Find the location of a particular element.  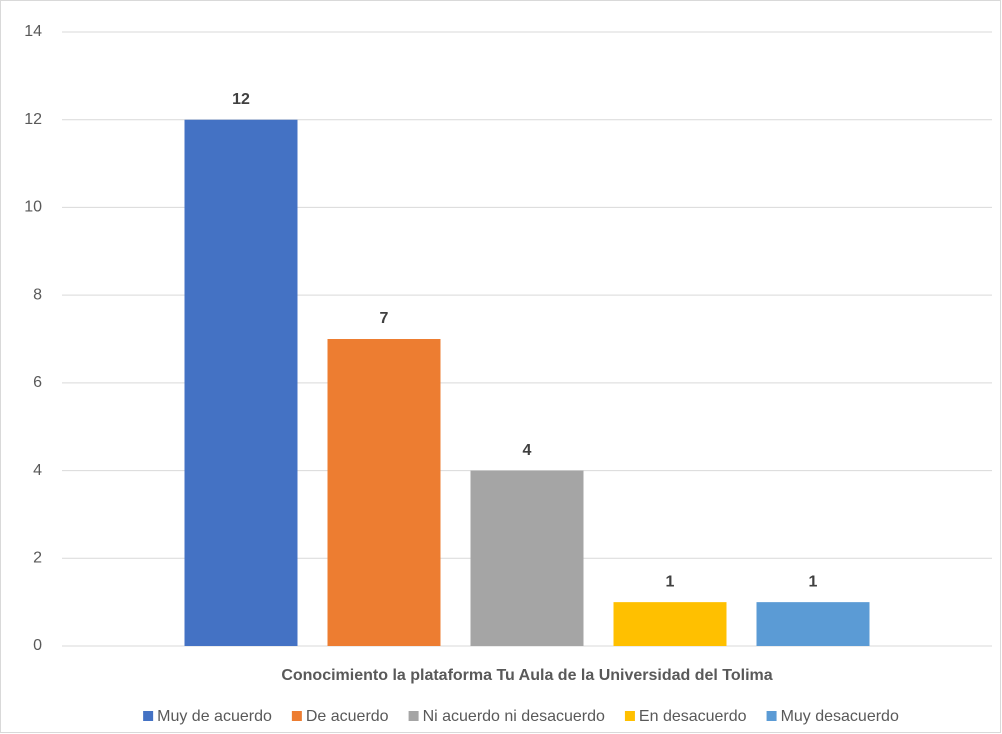

data-label: 12 is located at coordinates (241, 99).